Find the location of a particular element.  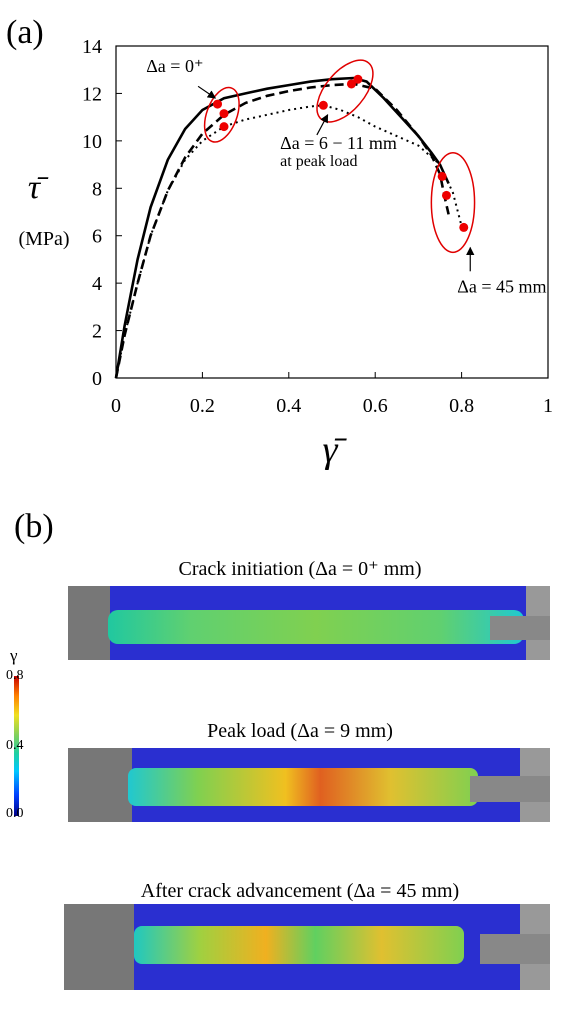

y-tick-label: 10 is located at coordinates (92, 142).